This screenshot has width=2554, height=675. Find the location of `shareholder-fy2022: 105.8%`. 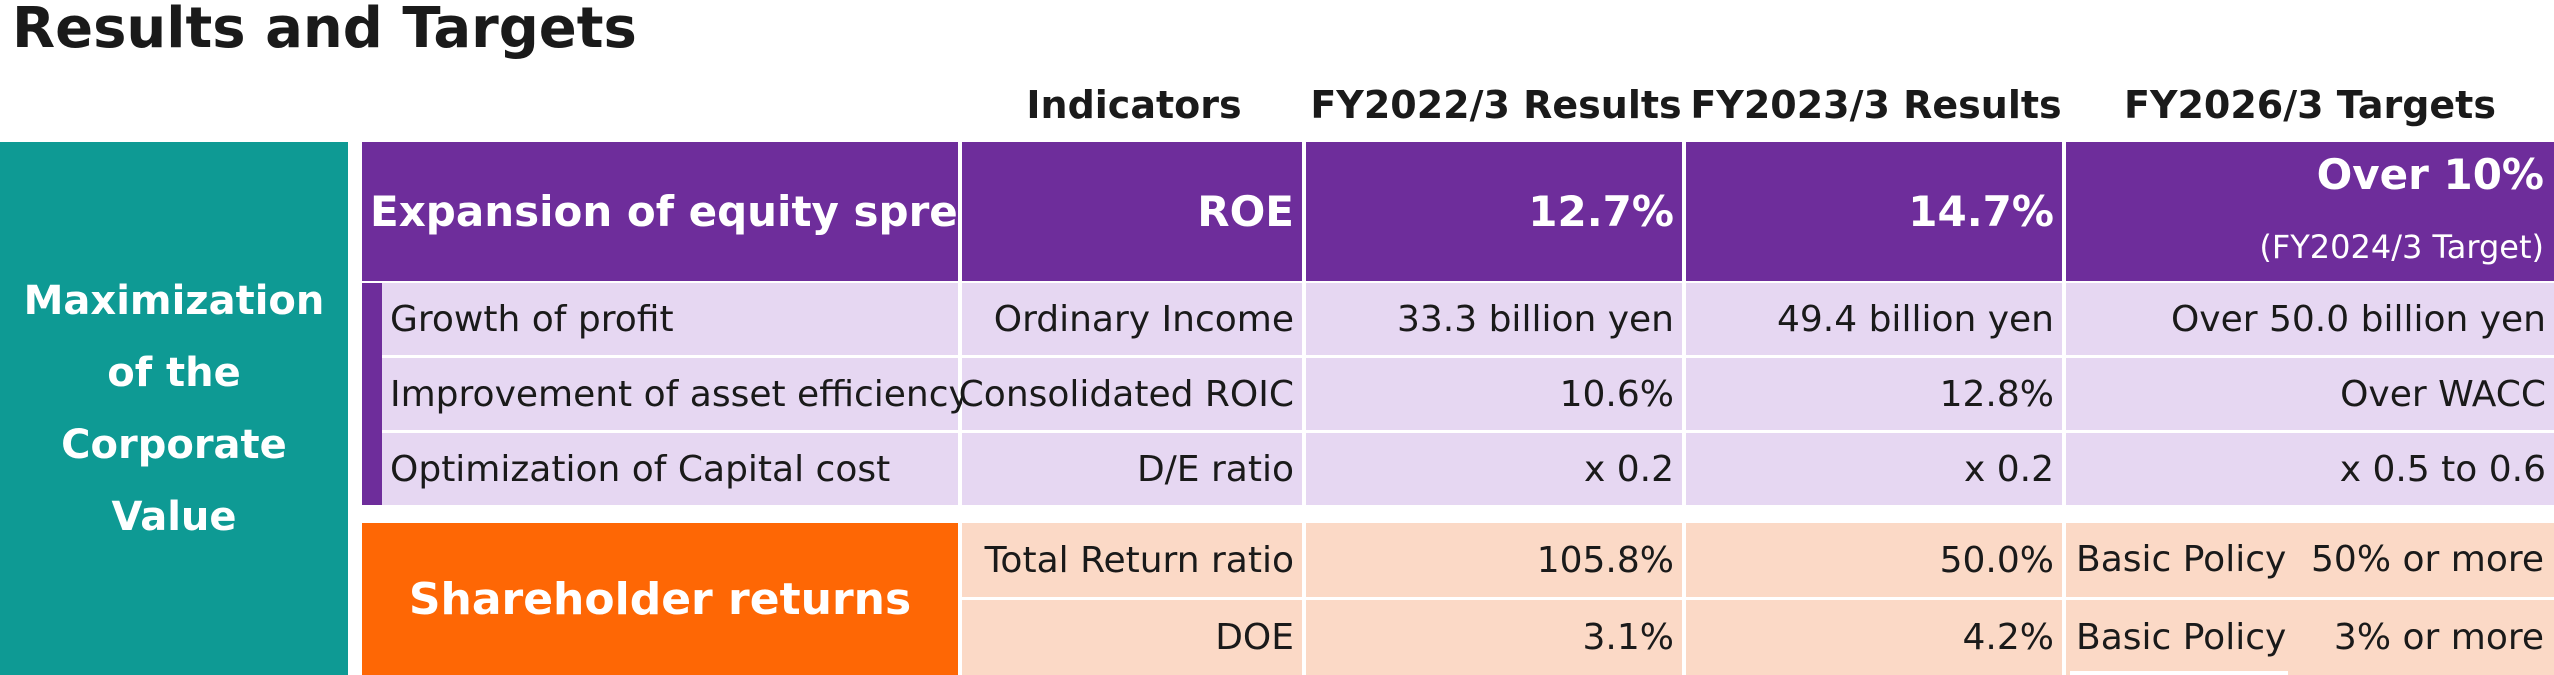

shareholder-fy2022: 105.8% is located at coordinates (1494, 560).